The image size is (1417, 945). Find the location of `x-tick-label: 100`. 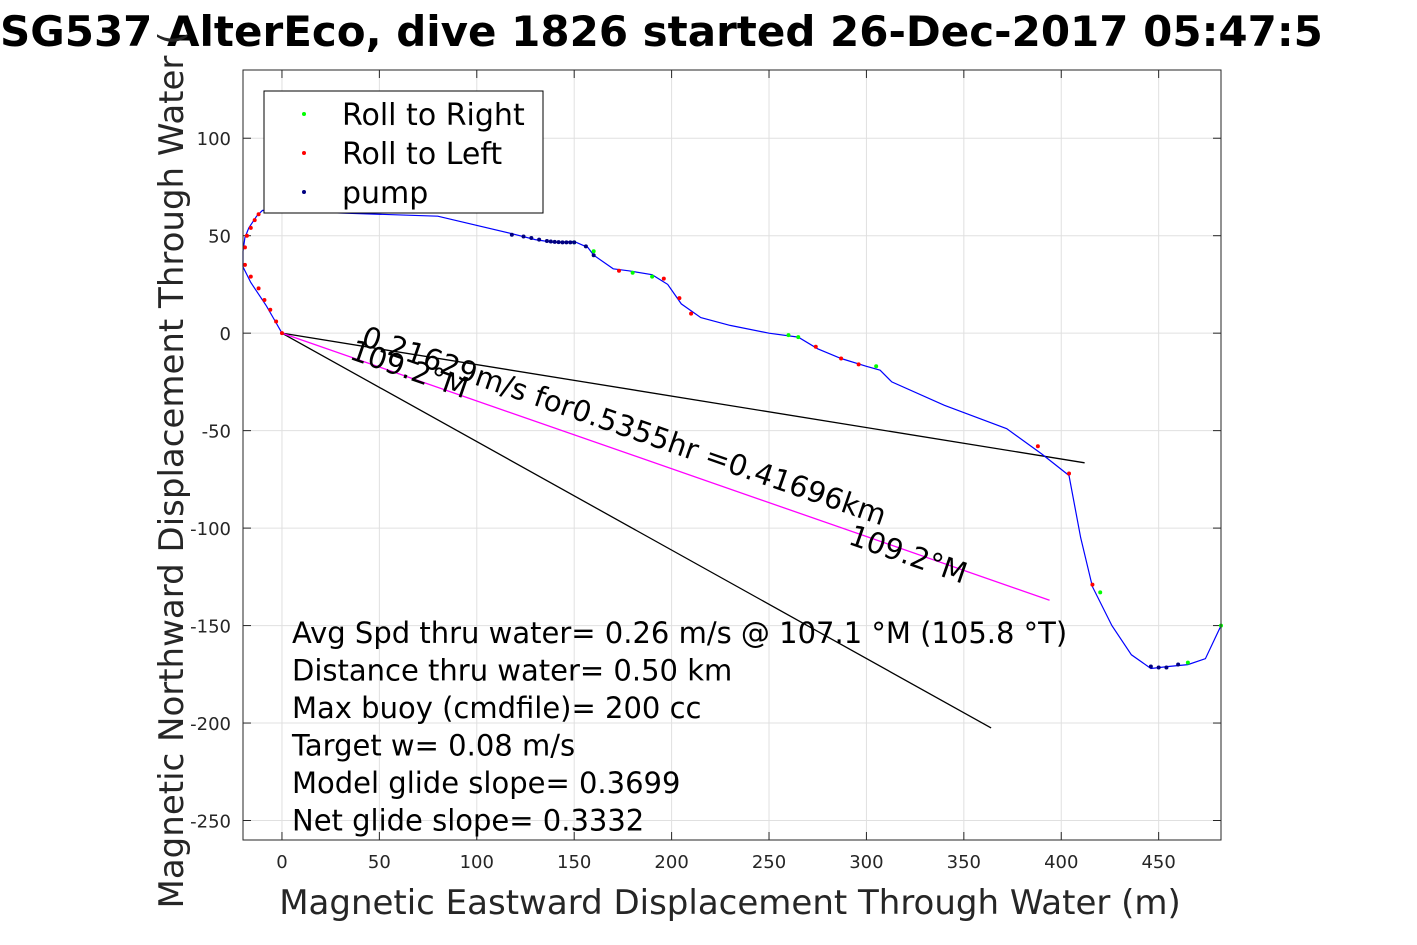

x-tick-label: 100 is located at coordinates (477, 862).